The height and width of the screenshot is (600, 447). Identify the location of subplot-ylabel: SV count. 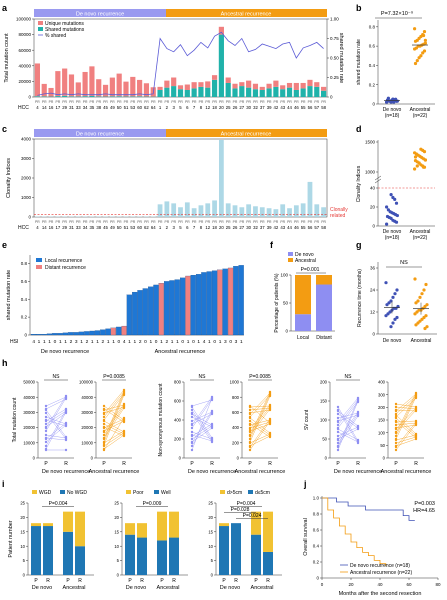
(307, 419).